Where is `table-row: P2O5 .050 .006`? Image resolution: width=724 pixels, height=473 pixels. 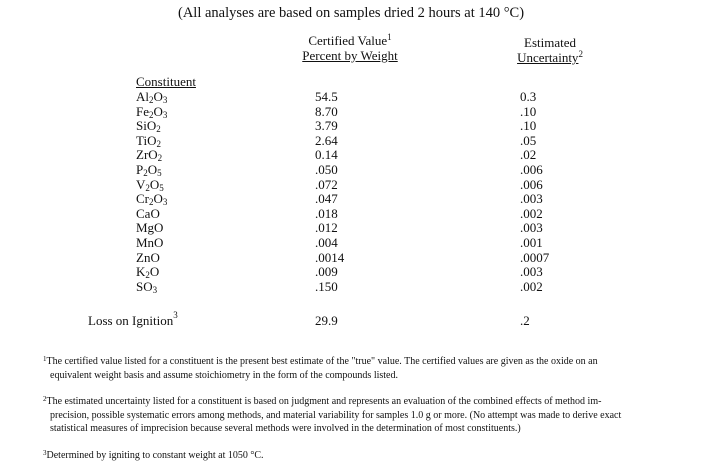
table-row: P2O5 .050 .006 is located at coordinates (362, 170).